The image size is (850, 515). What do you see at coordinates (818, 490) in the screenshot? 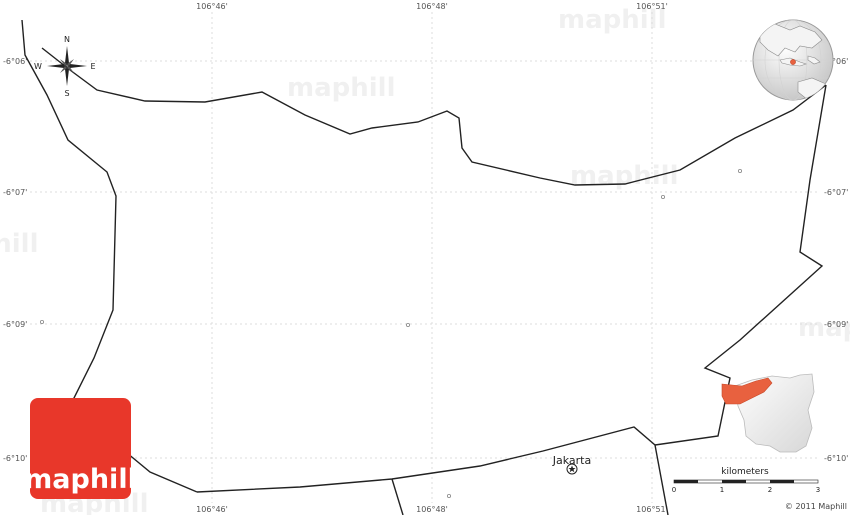
I see `scale-tick-label: 3` at bounding box center [818, 490].